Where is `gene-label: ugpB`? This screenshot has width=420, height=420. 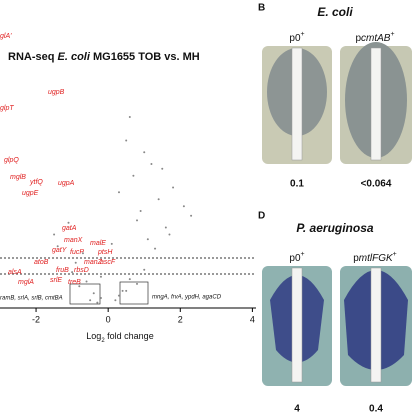
gene-label: ugpB is located at coordinates (56, 92).